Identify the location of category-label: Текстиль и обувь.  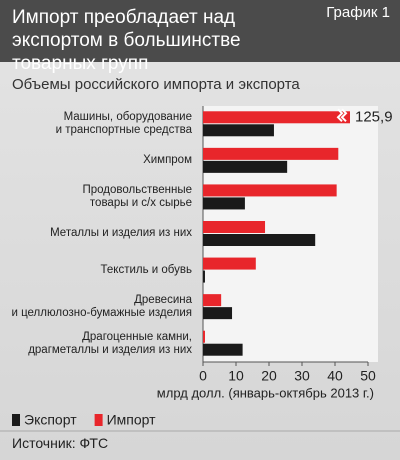
(146, 269).